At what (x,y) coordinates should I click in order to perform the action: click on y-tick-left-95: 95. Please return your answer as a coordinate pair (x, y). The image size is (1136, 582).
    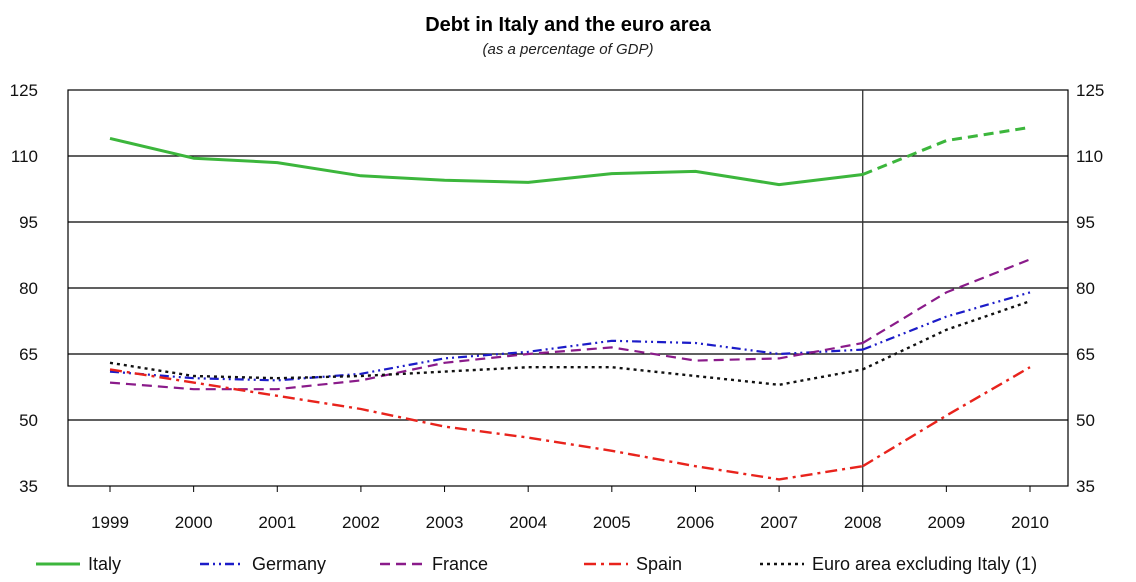
    Looking at the image, I should click on (28, 222).